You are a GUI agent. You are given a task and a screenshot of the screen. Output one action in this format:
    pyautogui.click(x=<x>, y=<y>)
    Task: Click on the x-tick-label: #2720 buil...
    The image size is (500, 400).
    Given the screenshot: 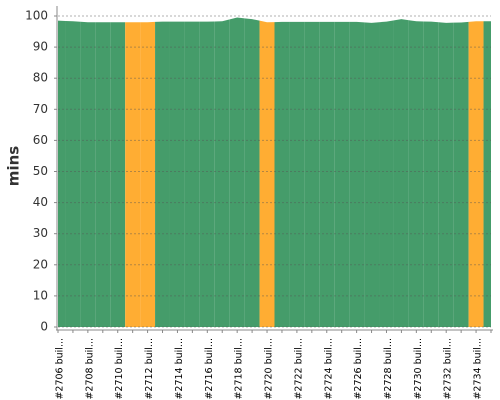 What is the action you would take?
    pyautogui.click(x=269, y=369)
    